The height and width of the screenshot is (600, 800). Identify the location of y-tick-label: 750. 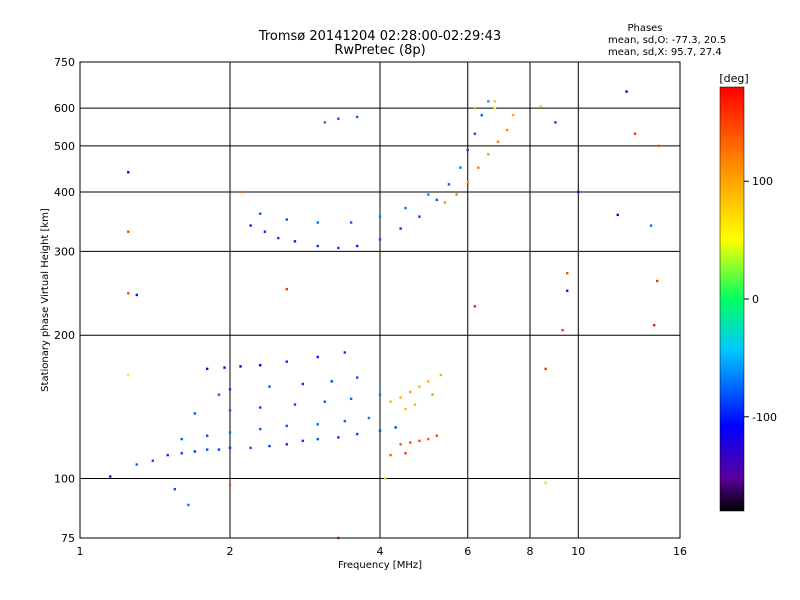
(64, 62).